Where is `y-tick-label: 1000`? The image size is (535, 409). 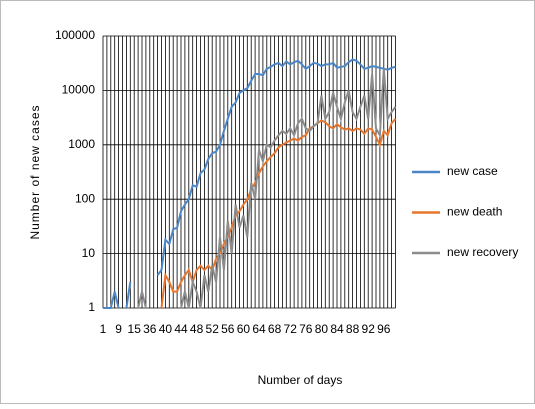 y-tick-label: 1000 is located at coordinates (81, 144).